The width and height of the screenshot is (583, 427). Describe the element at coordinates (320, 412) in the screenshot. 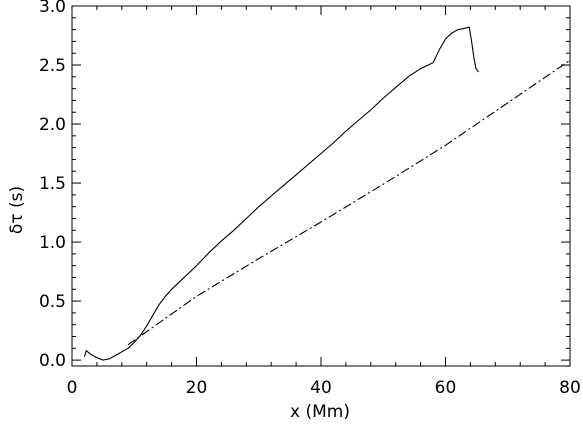

I see `x-axis-label: x (Mm)` at that location.